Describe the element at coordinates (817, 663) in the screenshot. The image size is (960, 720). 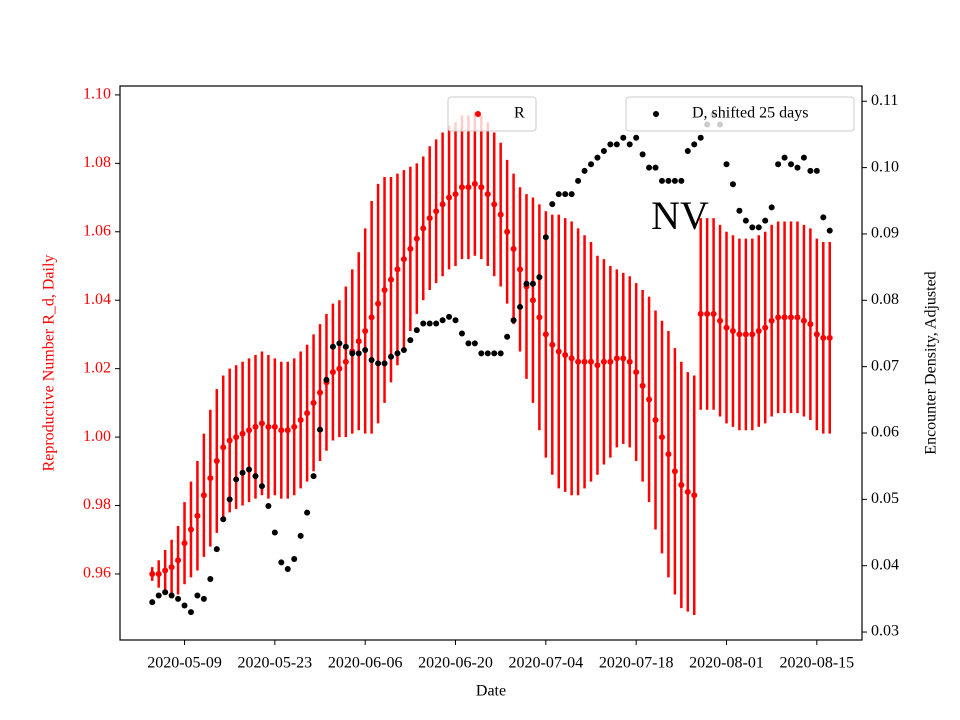
I see `x-tick-label: 2020-08-15` at that location.